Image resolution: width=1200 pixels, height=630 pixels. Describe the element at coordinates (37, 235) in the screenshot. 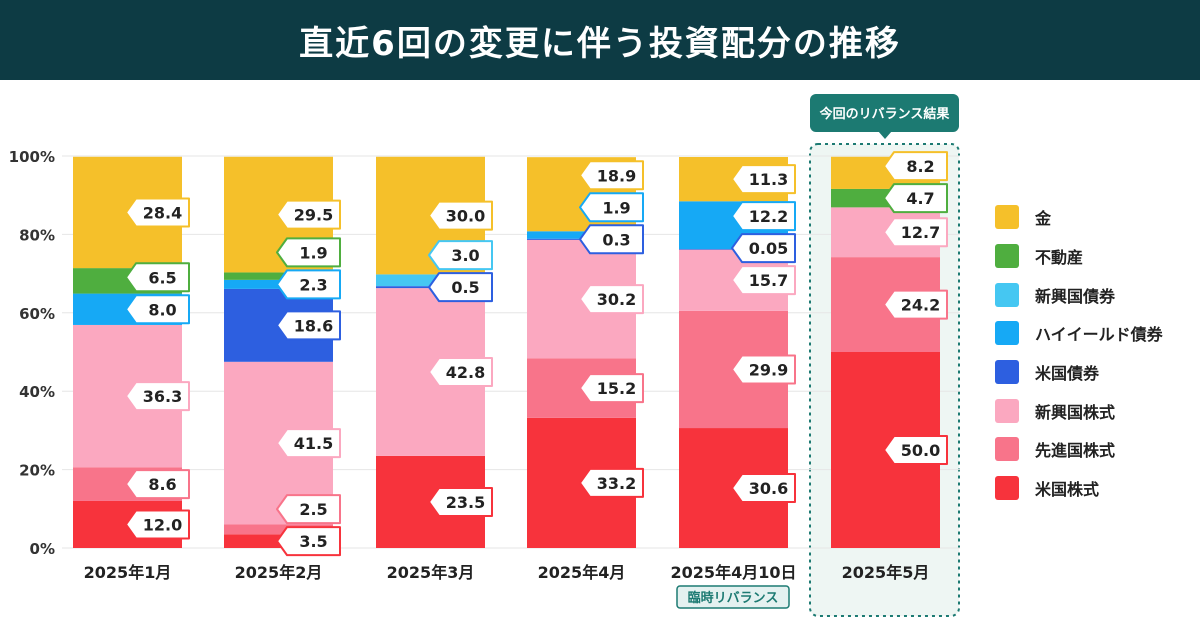

I see `y-tick-label: 80%` at that location.